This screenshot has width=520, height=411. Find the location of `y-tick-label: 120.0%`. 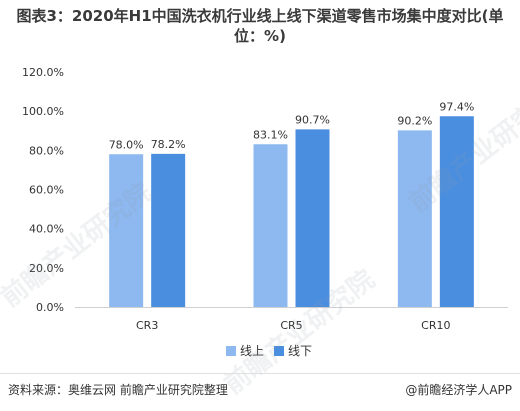

y-tick-label: 120.0% is located at coordinates (43, 72).